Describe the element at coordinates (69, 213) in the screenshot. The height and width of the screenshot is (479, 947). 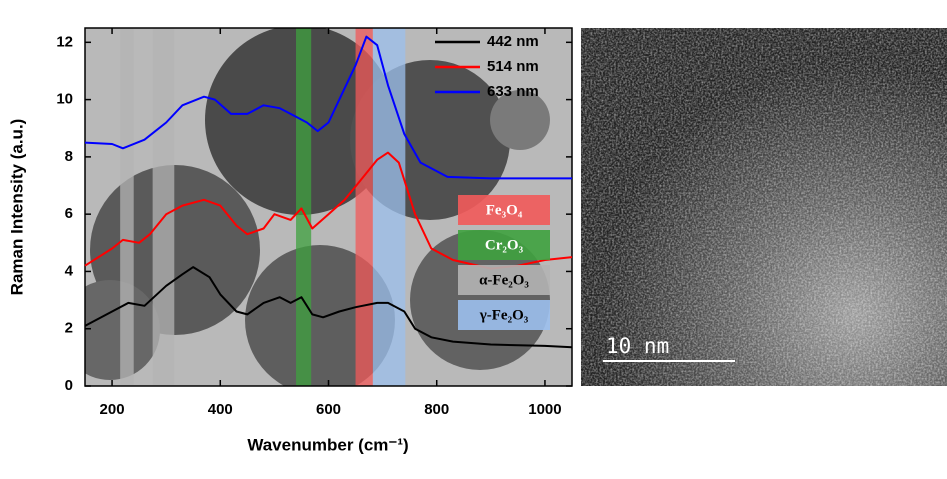
I see `y-tick-label: 6` at that location.